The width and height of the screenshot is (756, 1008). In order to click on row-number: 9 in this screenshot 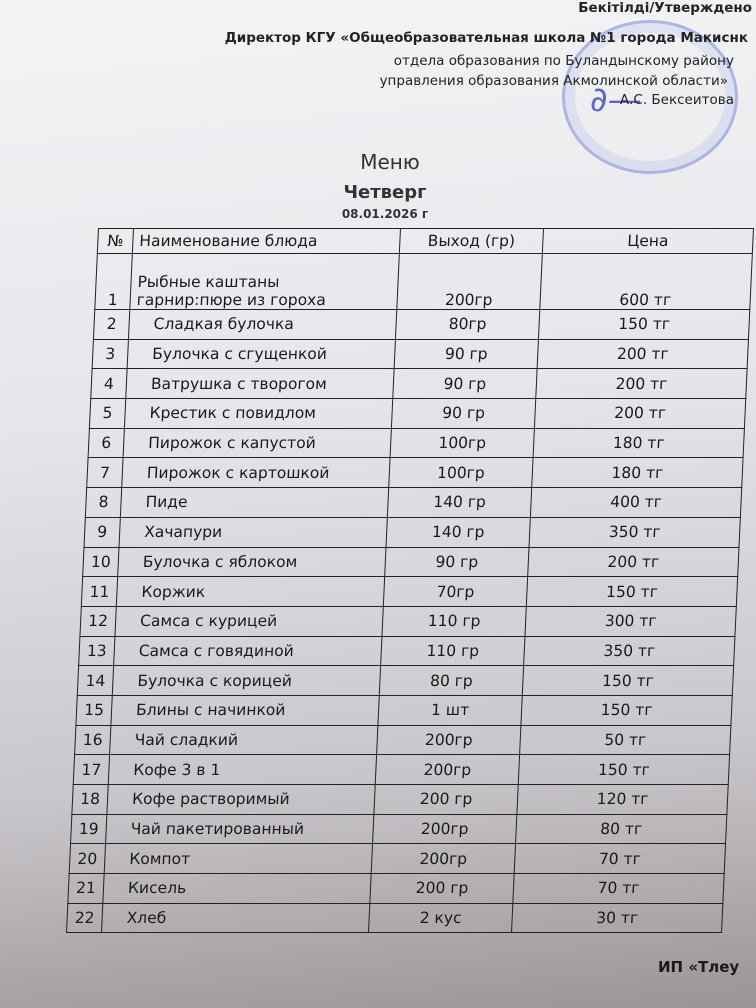, I will do `click(102, 532)`.